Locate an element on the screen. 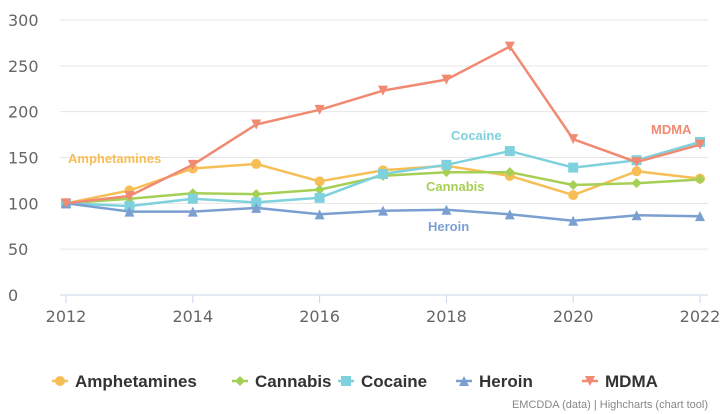 This screenshot has width=720, height=414. heroin-series-label: Heroin is located at coordinates (448, 226).